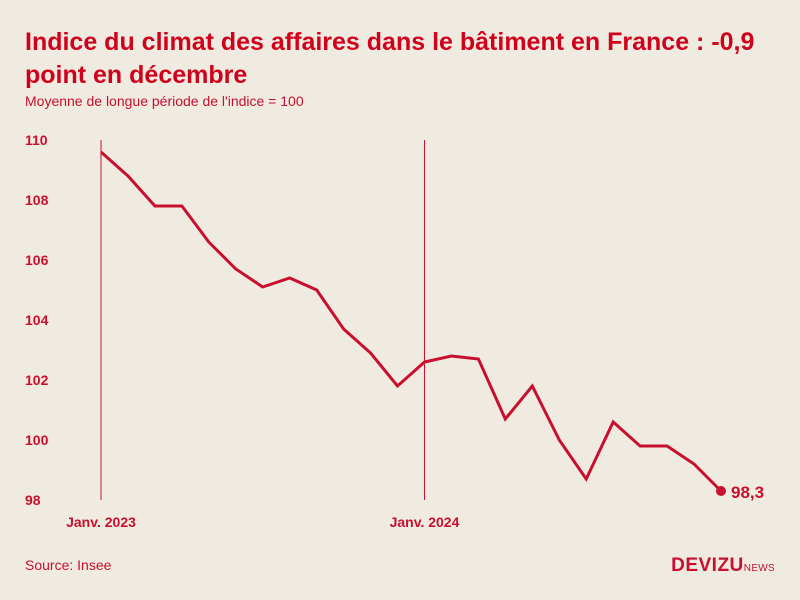 This screenshot has width=800, height=600. What do you see at coordinates (68, 565) in the screenshot?
I see `source-note: Source: Insee` at bounding box center [68, 565].